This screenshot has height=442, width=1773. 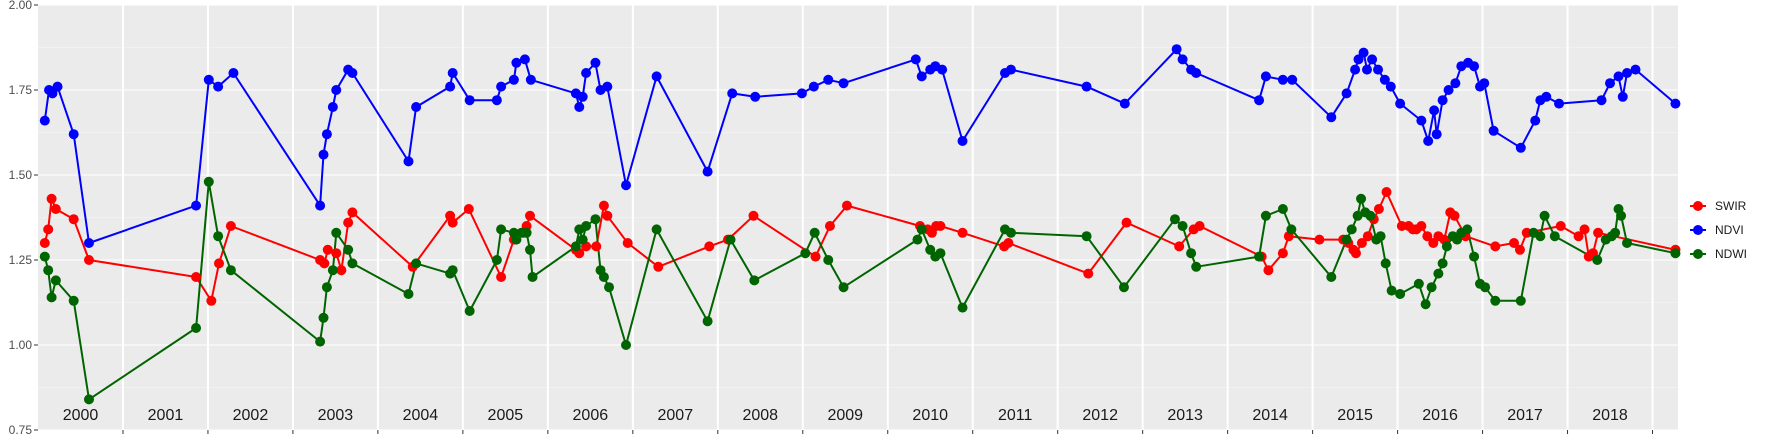 I want to click on legend-label-swir: SWIR, so click(x=1731, y=206).